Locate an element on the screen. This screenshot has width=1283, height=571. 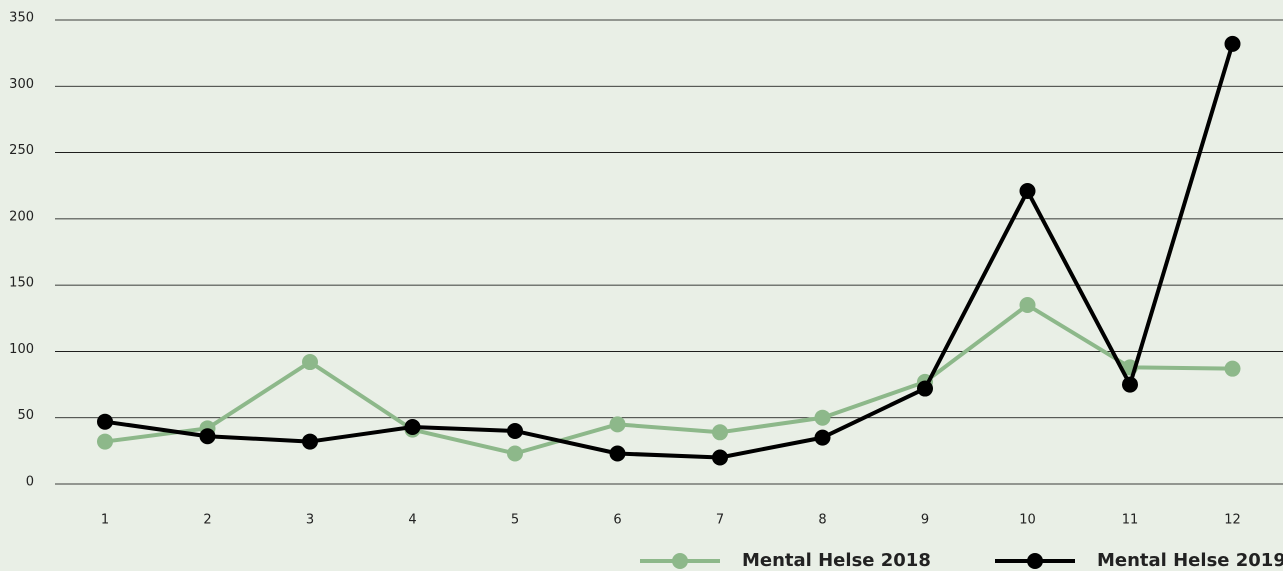
y-tick-label: 0 is located at coordinates (30, 482).